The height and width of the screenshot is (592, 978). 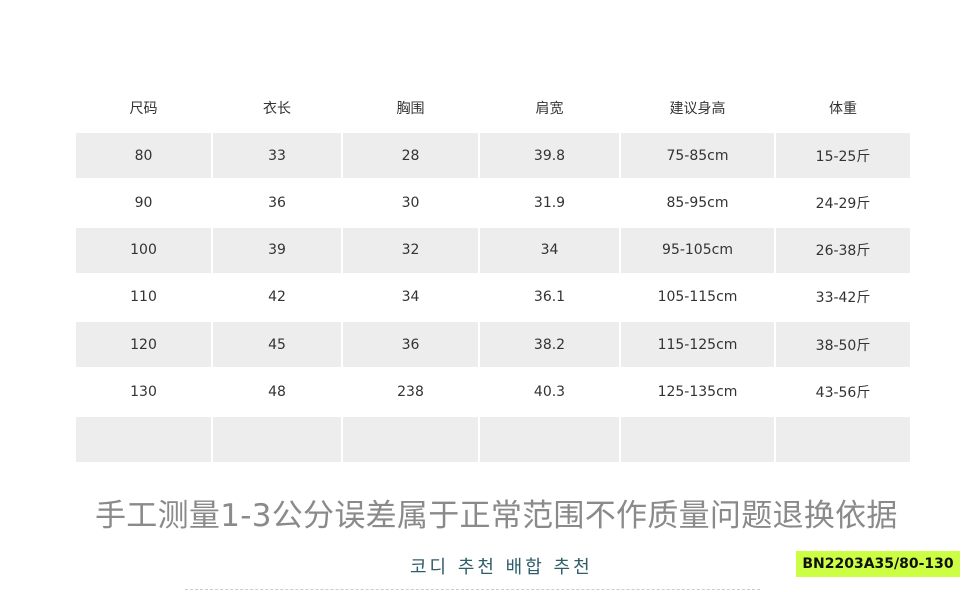 I want to click on table-row: 120 45 36 38.2 115-125cm 38-50斤, so click(x=494, y=345).